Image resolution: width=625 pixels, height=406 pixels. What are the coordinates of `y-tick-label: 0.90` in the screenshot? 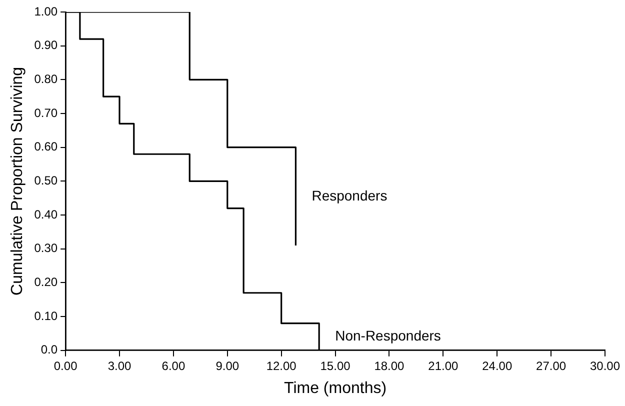 It's located at (46, 45).